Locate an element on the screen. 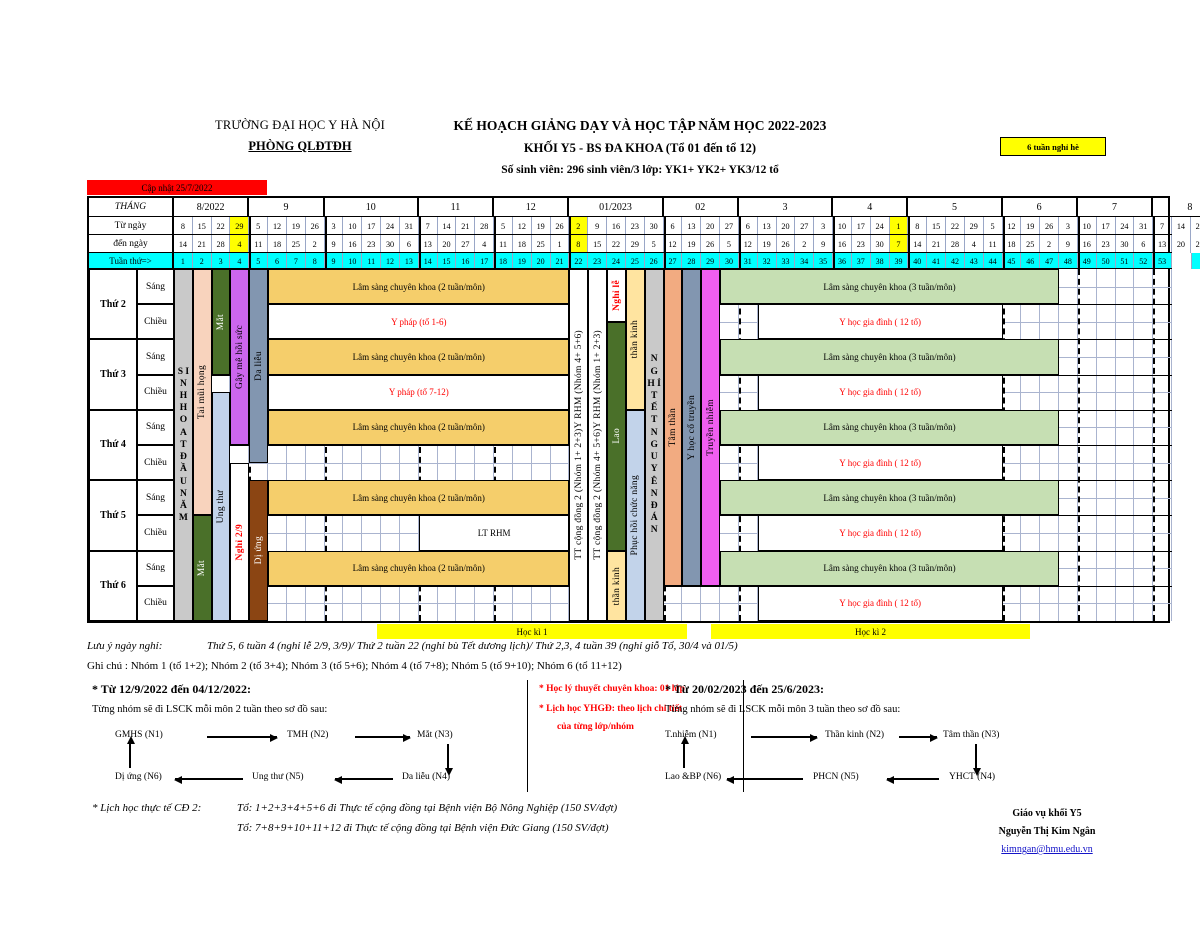 This screenshot has height=927, width=1200. rowFrom-cell: 28 is located at coordinates (485, 226).